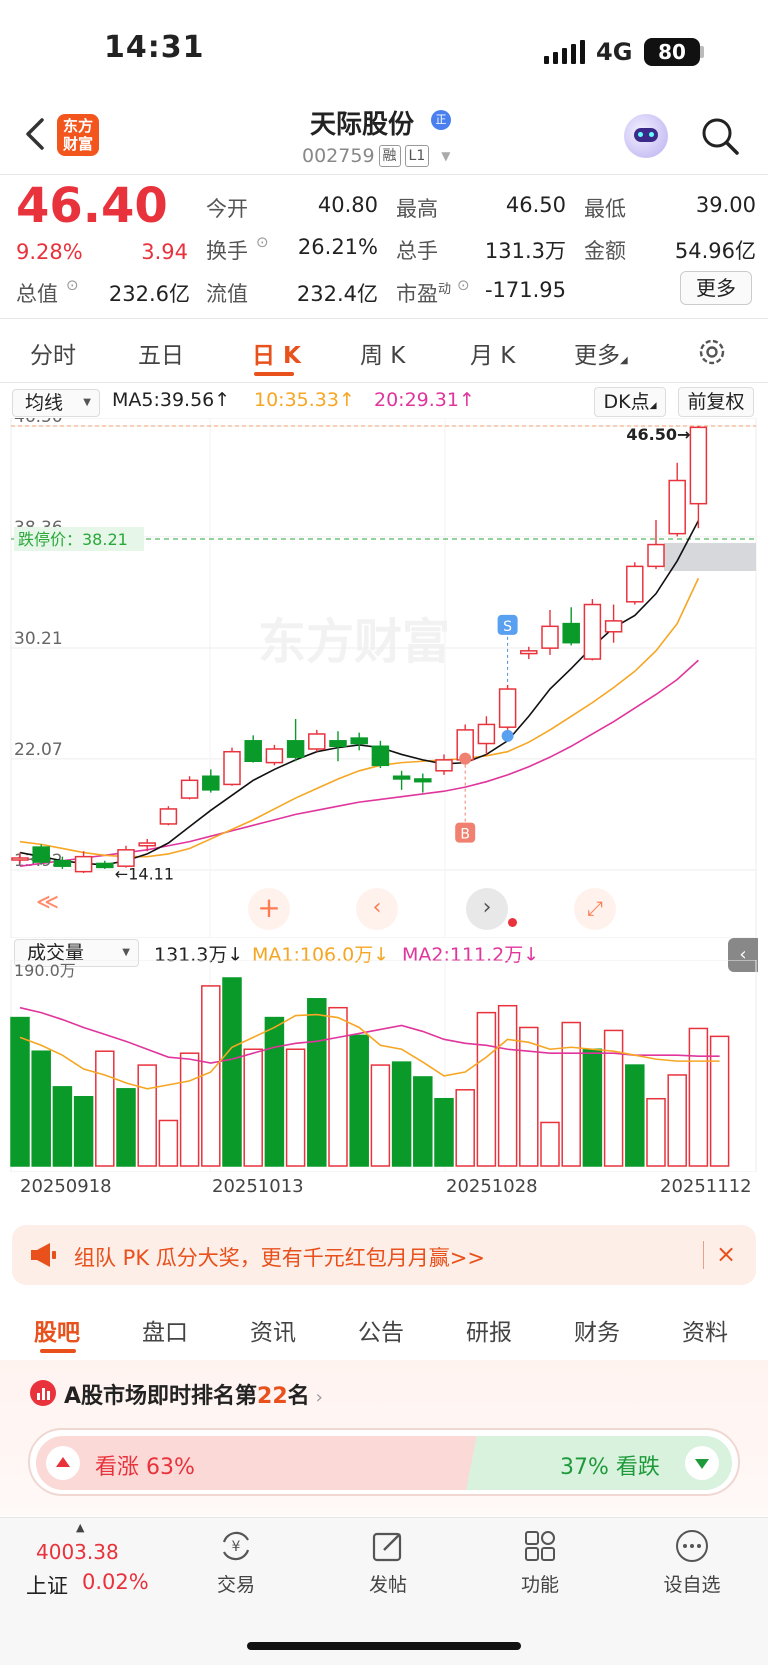 The width and height of the screenshot is (768, 1665). What do you see at coordinates (47, 1586) in the screenshot?
I see `index-name: 上证` at bounding box center [47, 1586].